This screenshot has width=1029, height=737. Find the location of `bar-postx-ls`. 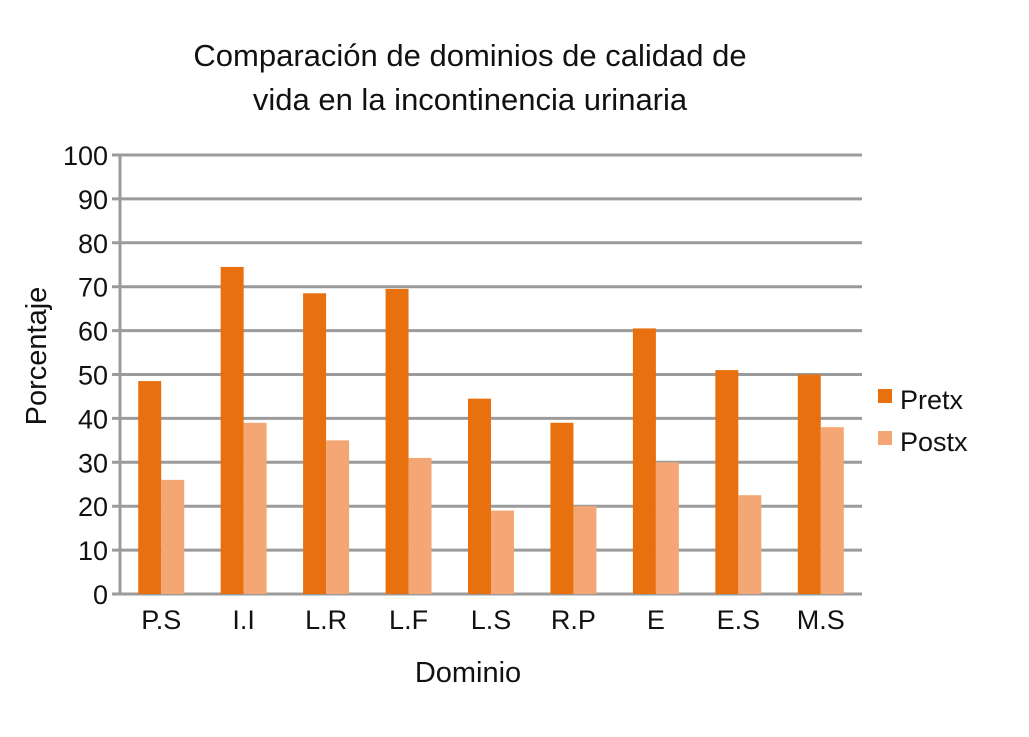

bar-postx-ls is located at coordinates (502, 552).